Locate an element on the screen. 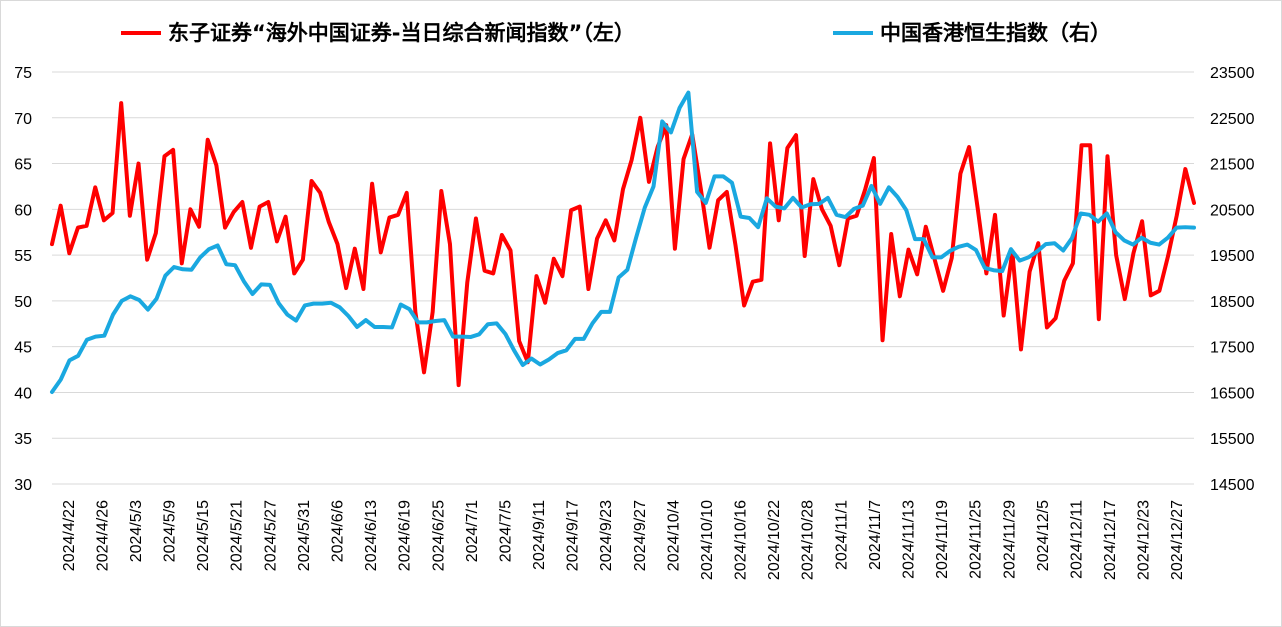 The width and height of the screenshot is (1282, 627). x-tick-label: 2024/10/16 is located at coordinates (741, 540).